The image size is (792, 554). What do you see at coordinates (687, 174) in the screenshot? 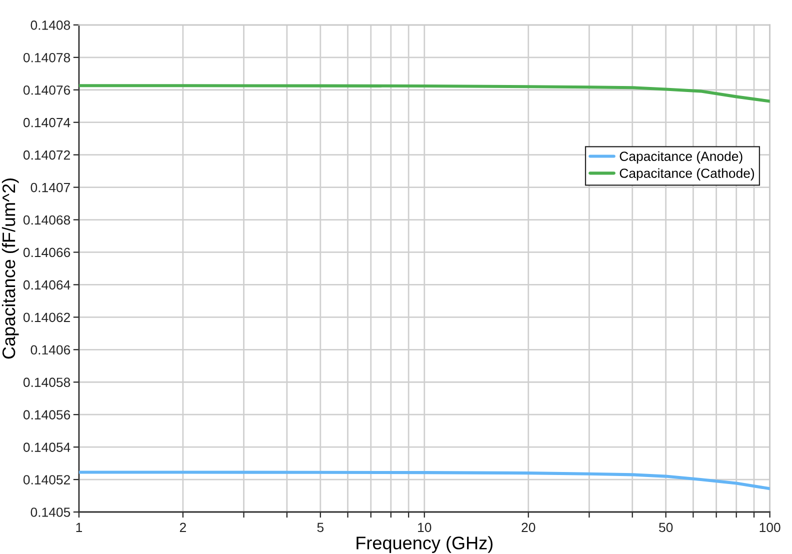
I see `legend-label: Capacitance (Cathode)` at bounding box center [687, 174].